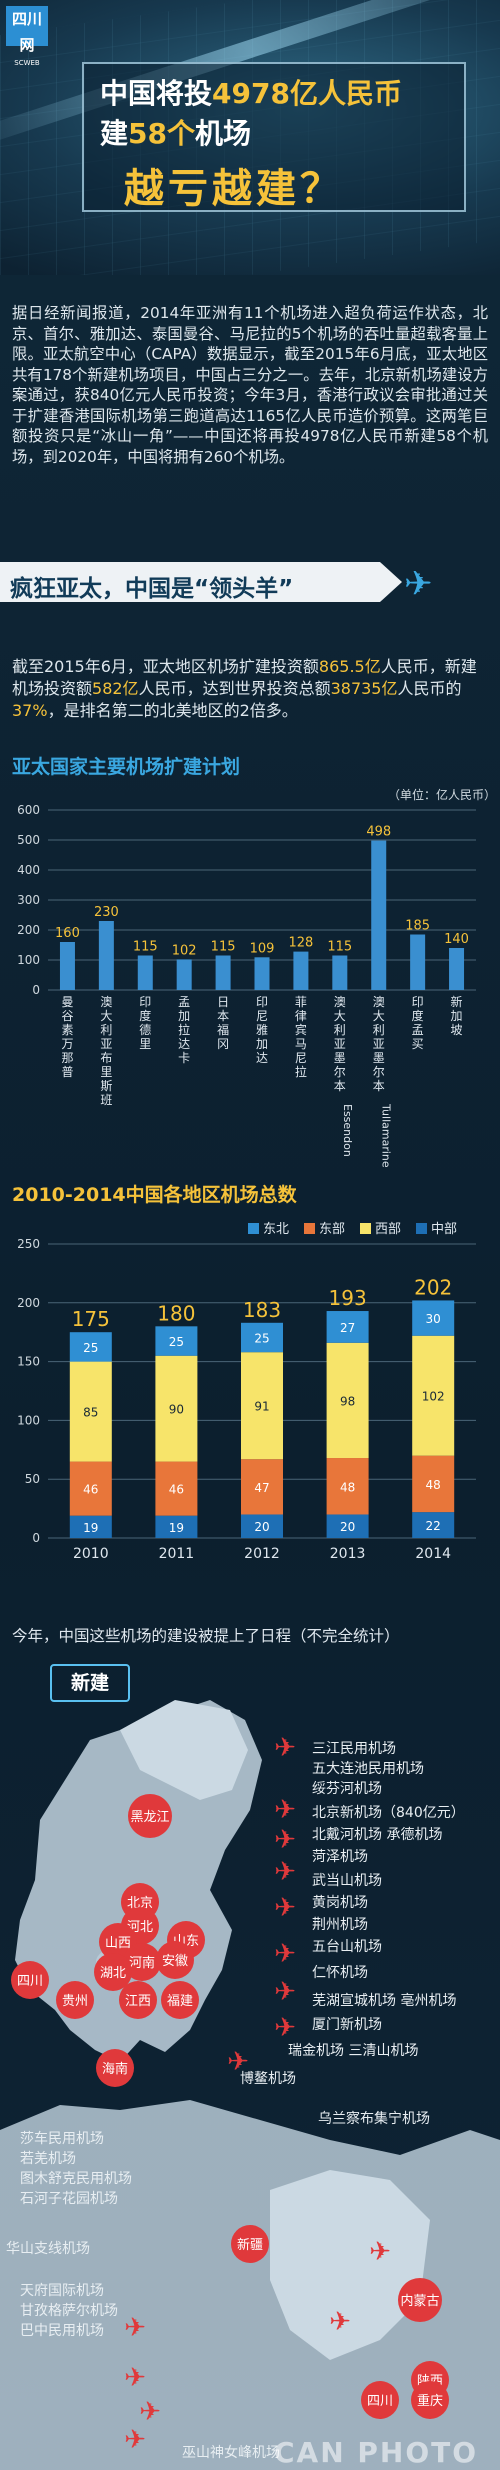  Describe the element at coordinates (340, 1016) in the screenshot. I see `svg-text: 大` at that location.